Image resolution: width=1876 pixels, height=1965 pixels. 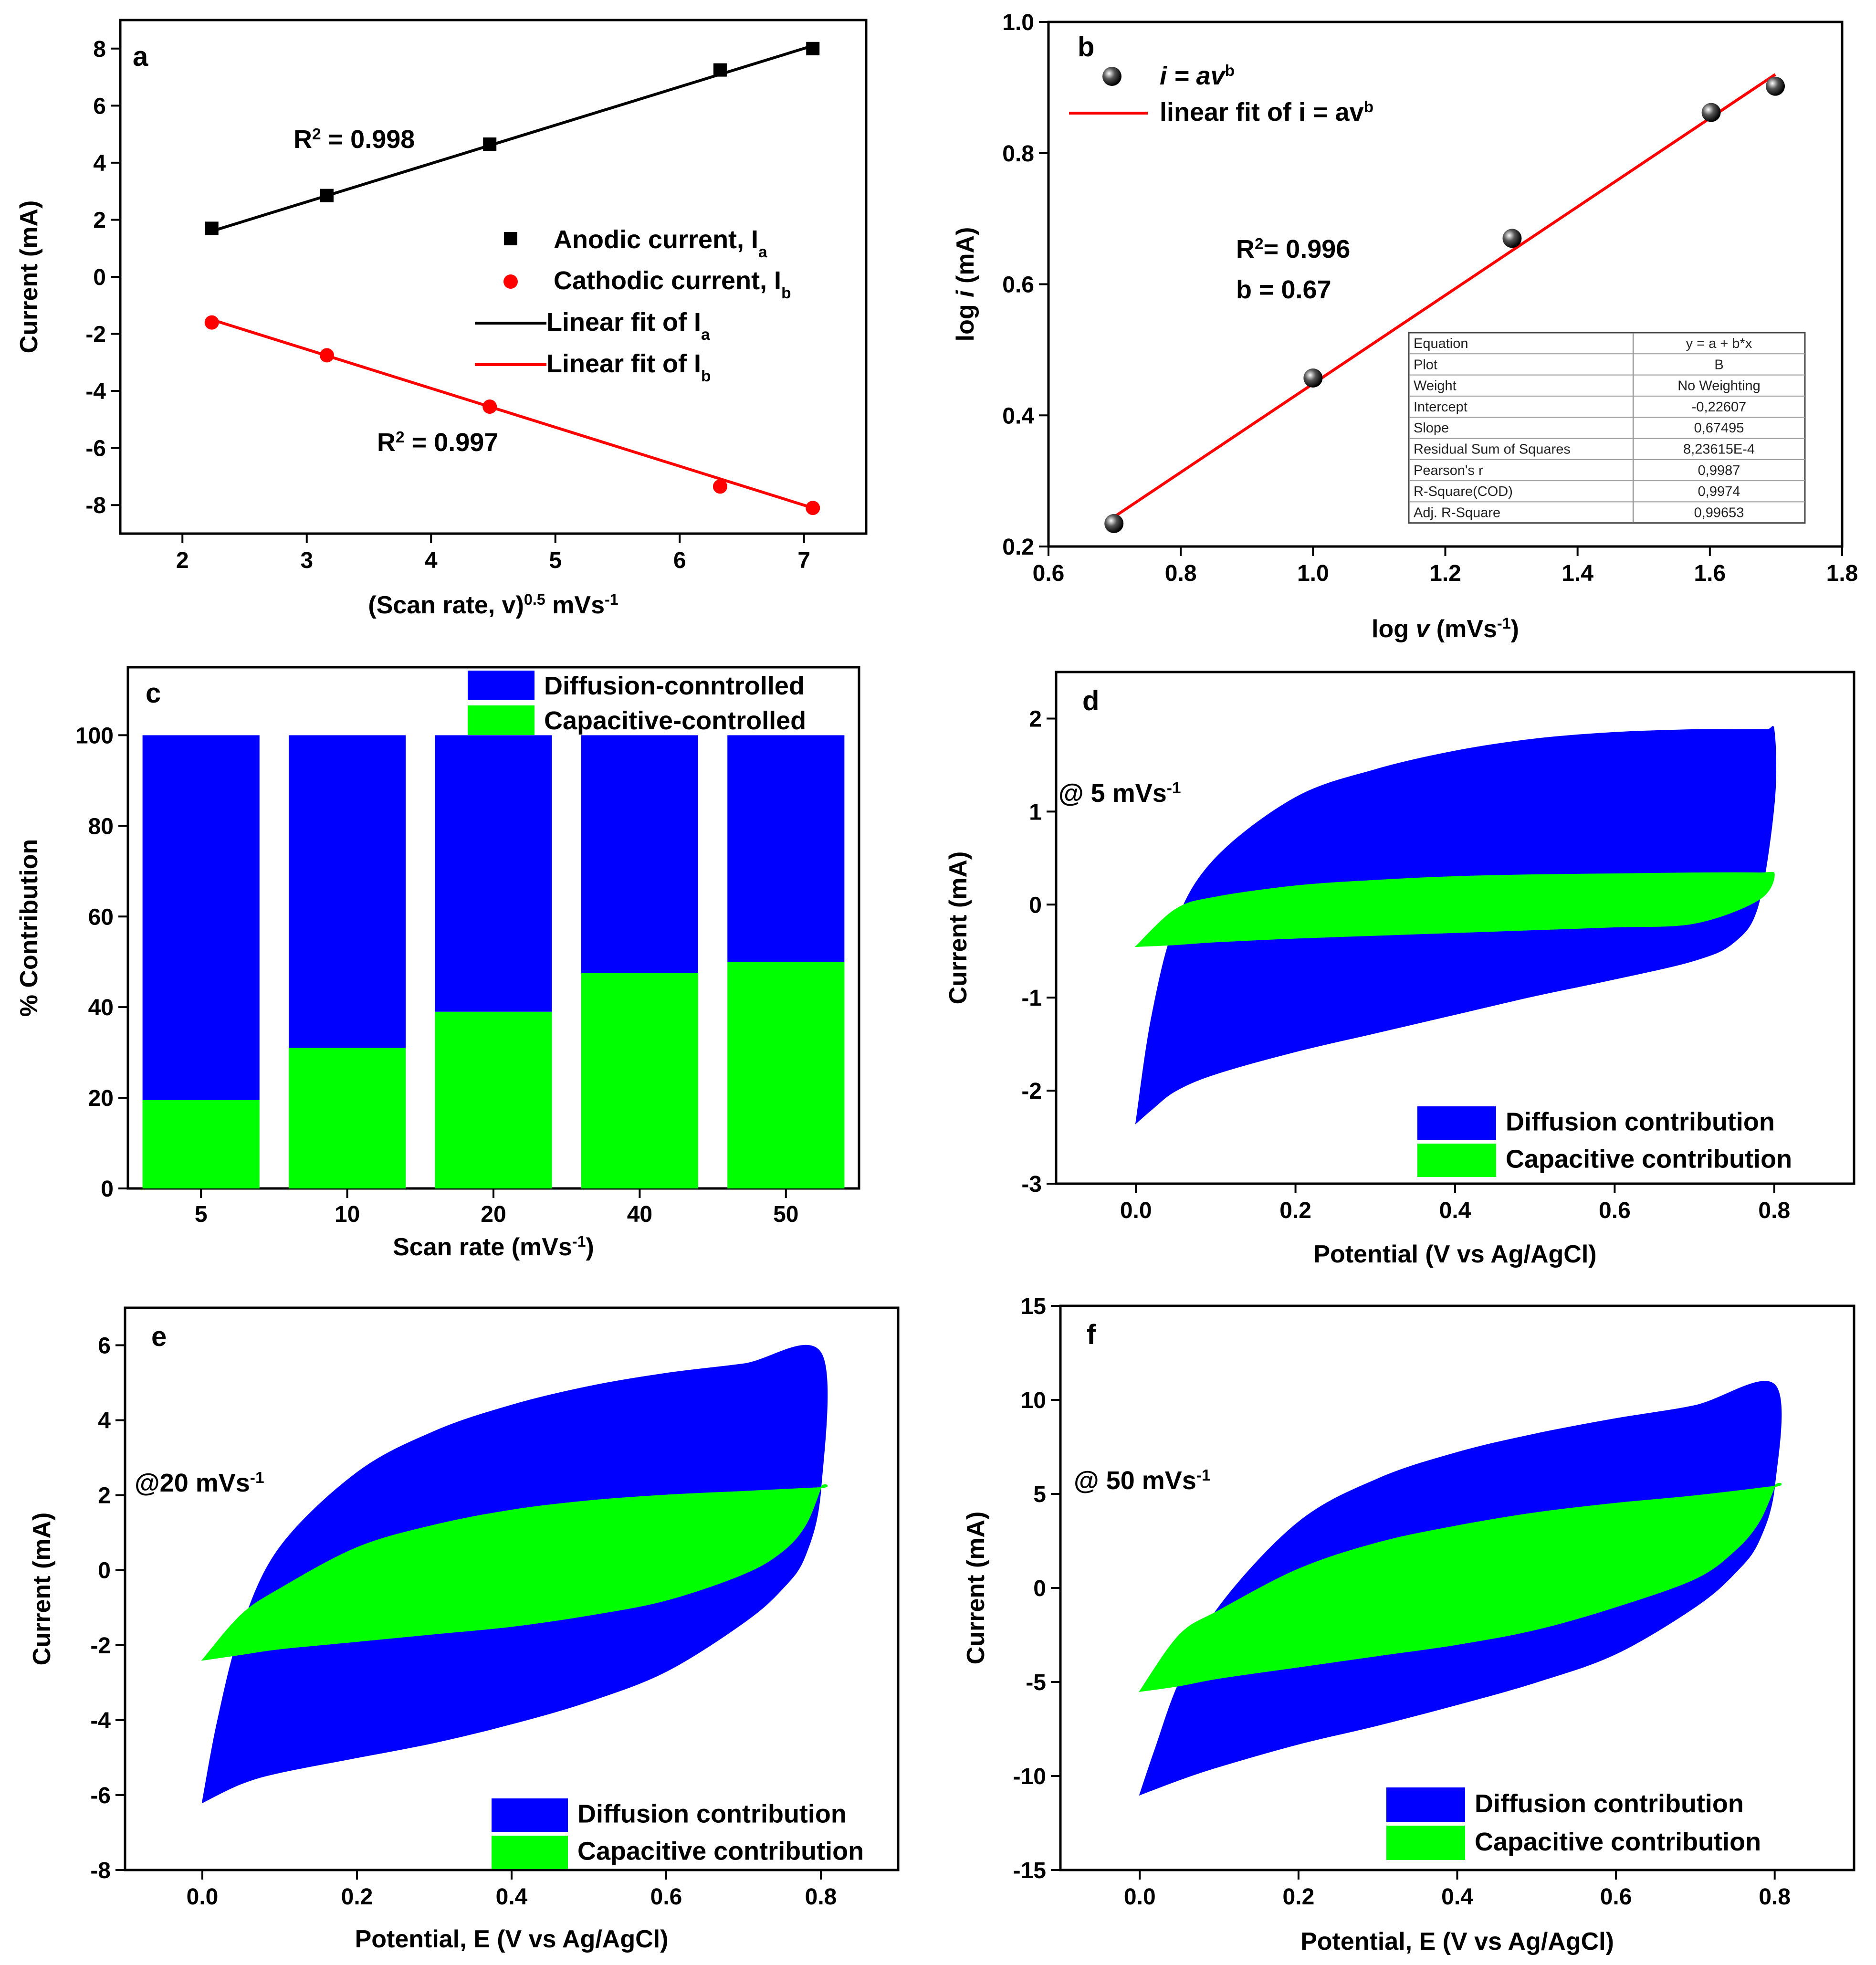 I want to click on table-key: Intercept, so click(x=1440, y=407).